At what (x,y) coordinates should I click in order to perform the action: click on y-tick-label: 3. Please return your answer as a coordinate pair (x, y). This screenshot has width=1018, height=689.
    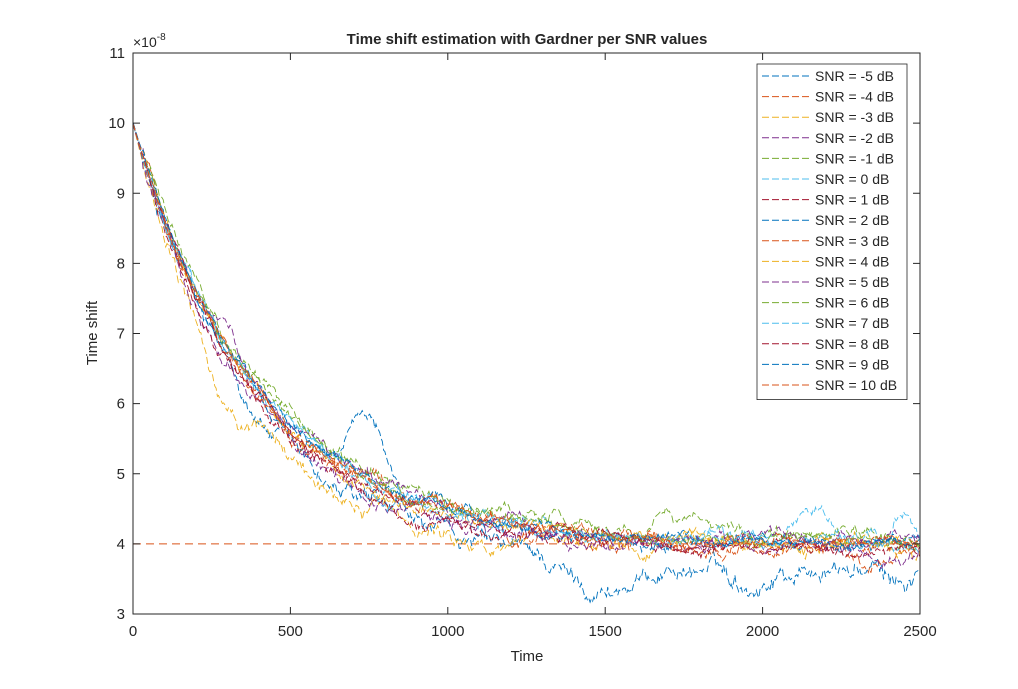
    Looking at the image, I should click on (121, 614).